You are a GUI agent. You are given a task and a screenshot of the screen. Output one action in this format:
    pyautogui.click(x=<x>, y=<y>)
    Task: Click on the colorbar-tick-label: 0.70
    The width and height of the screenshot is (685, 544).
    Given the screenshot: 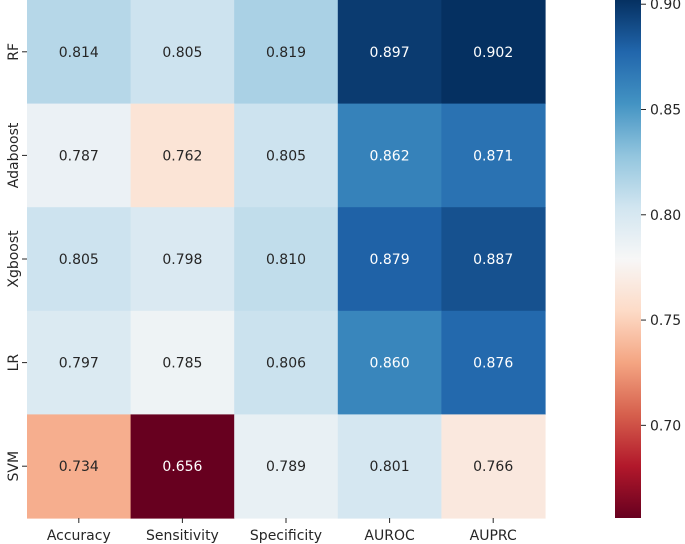 What is the action you would take?
    pyautogui.click(x=665, y=426)
    